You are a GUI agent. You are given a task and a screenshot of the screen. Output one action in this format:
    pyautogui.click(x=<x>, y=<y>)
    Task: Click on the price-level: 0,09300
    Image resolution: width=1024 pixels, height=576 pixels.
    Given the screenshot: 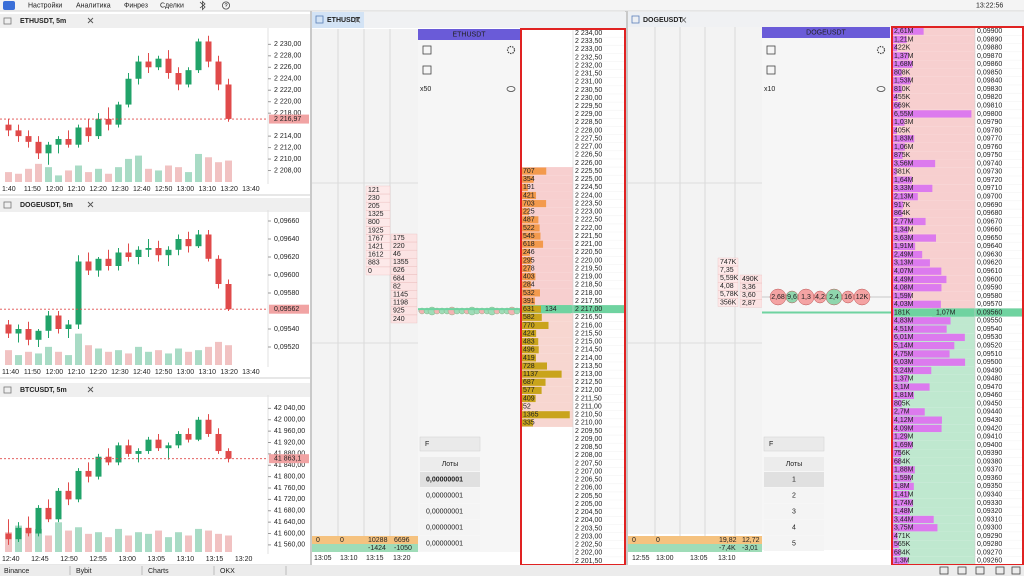 What is the action you would take?
    pyautogui.click(x=989, y=528)
    